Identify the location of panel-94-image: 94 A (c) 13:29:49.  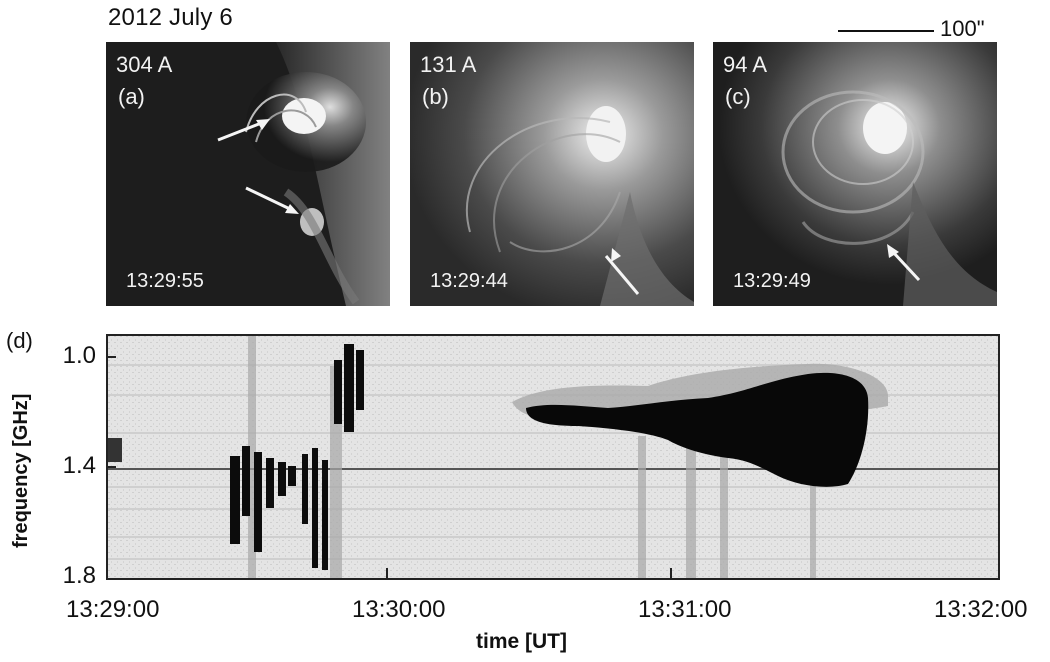
(855, 174).